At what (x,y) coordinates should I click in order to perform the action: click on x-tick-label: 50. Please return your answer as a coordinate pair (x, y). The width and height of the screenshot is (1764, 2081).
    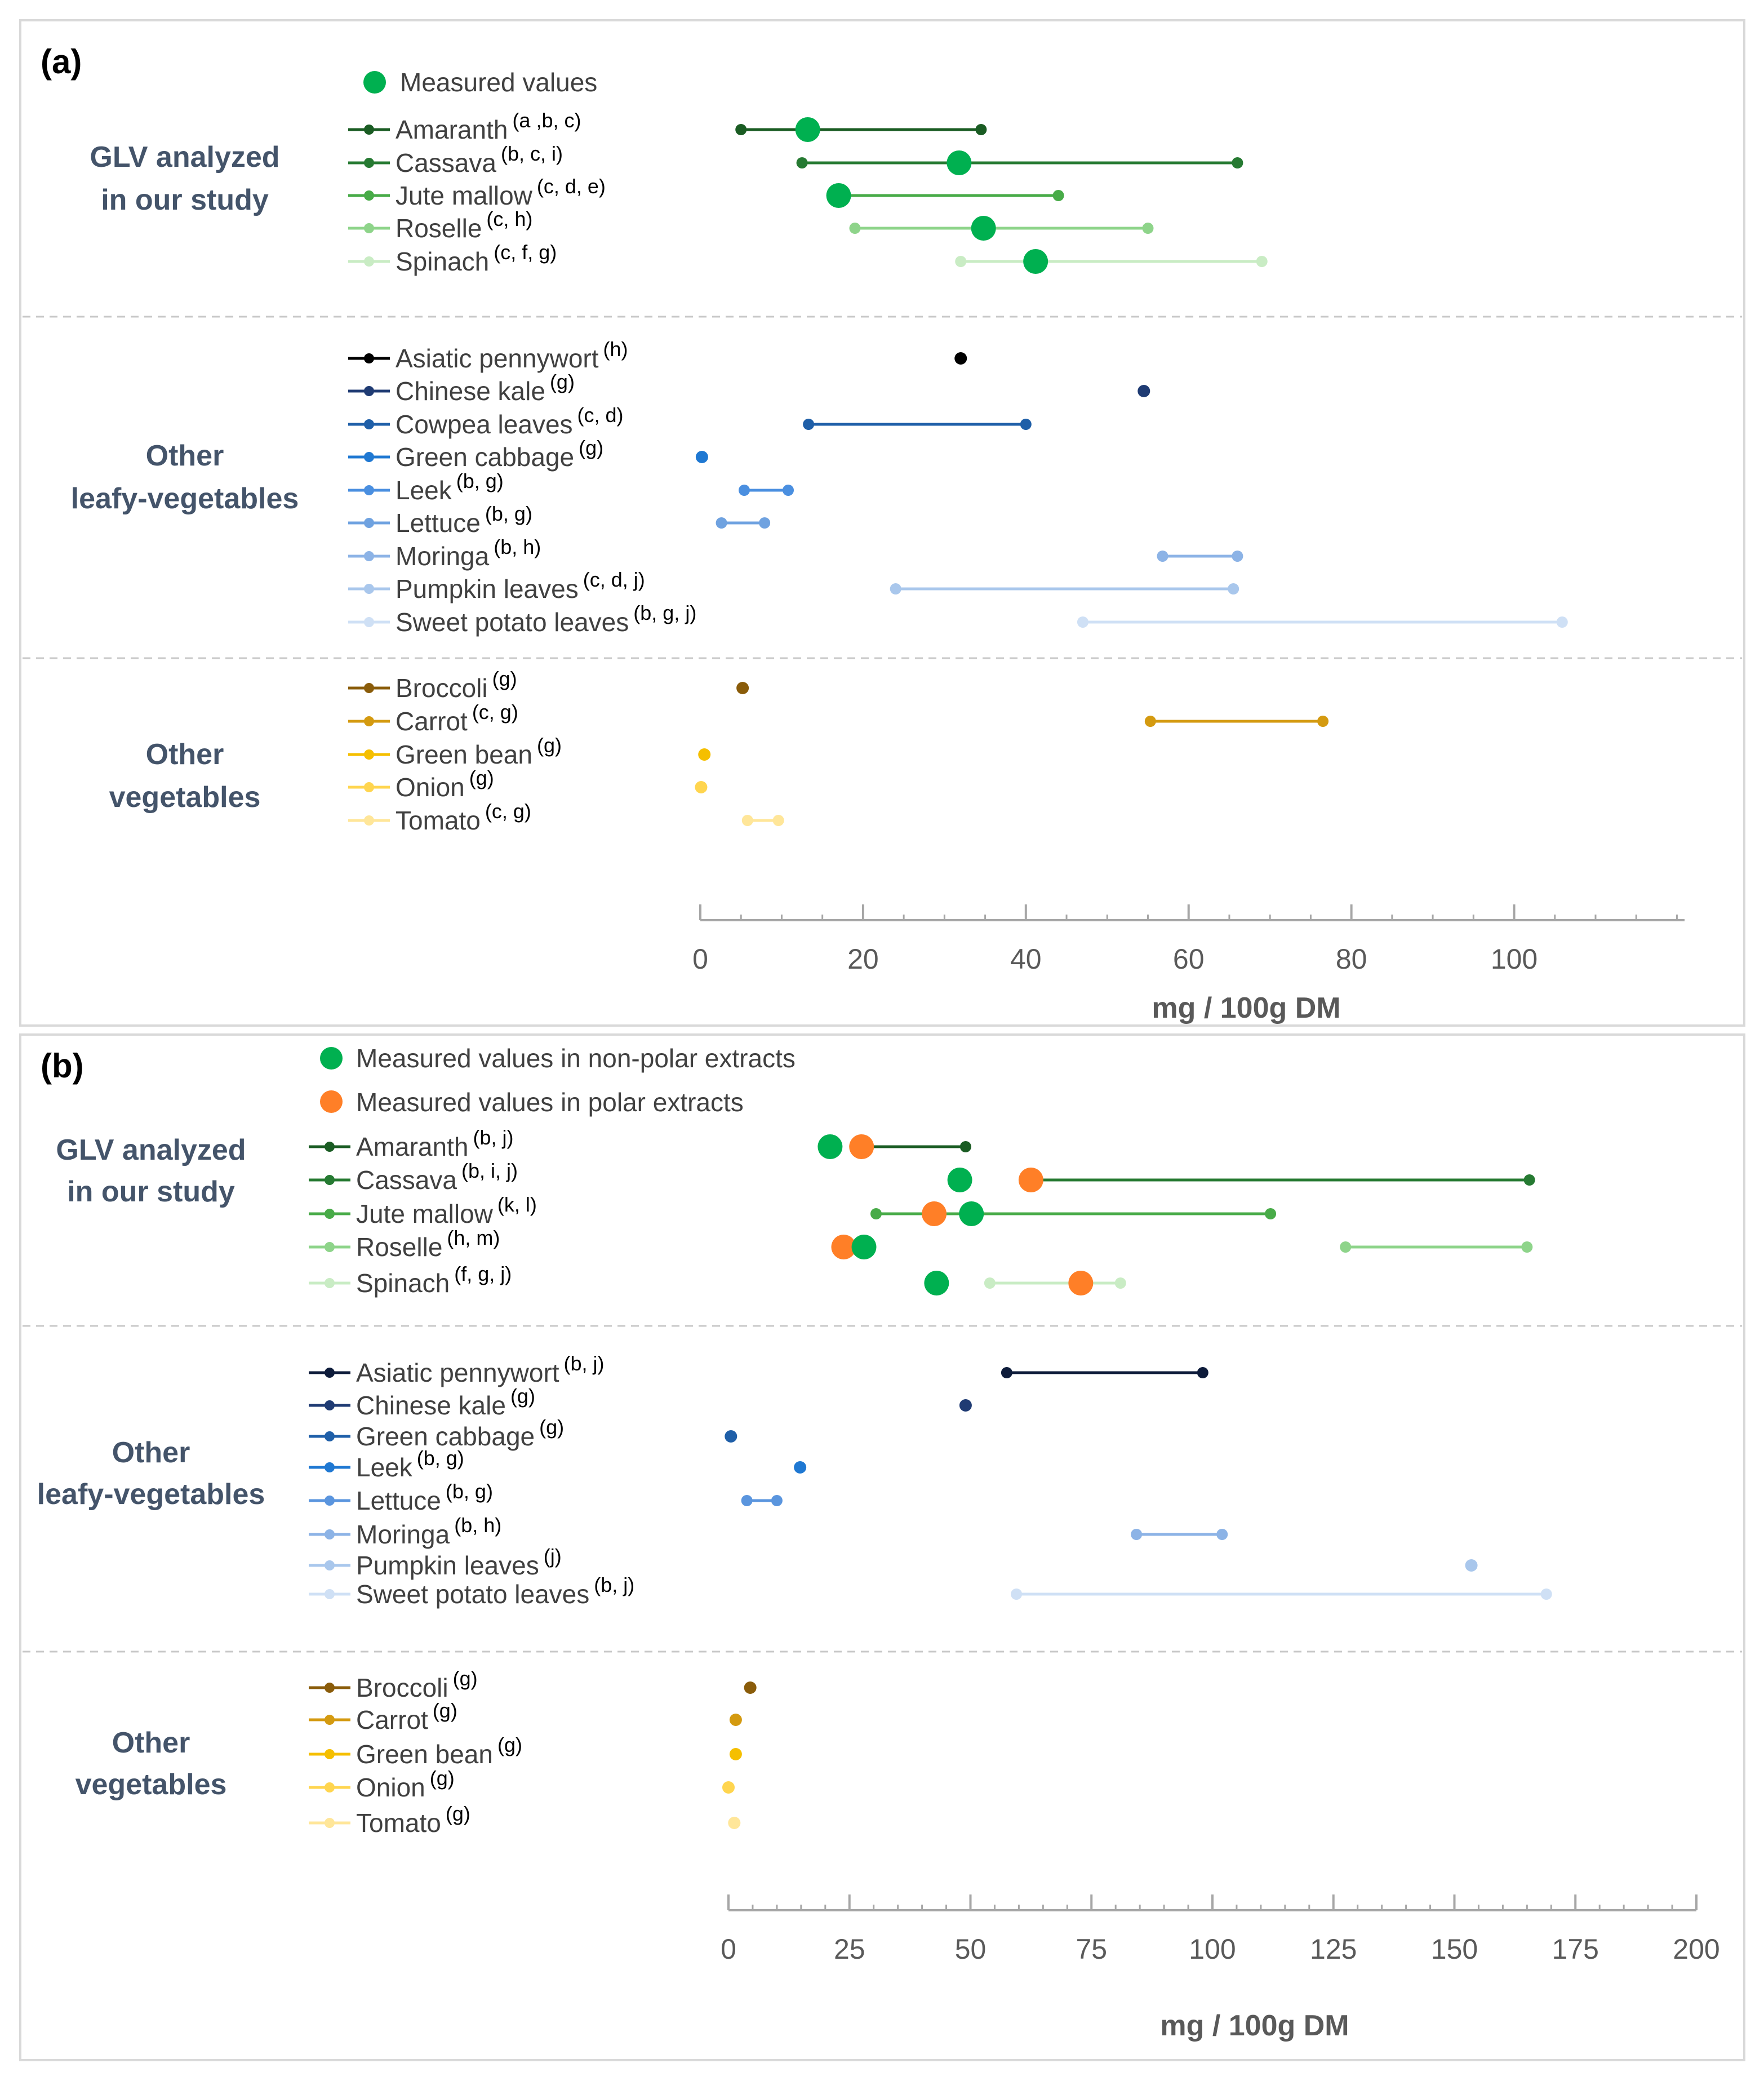
    Looking at the image, I should click on (971, 1949).